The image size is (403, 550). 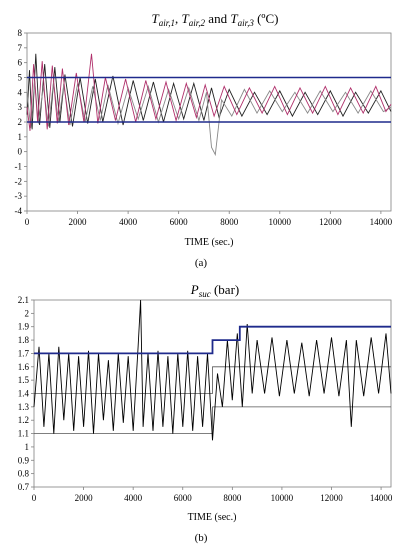 I want to click on chart-a-title-t1-sub: air,1, so click(x=167, y=23).